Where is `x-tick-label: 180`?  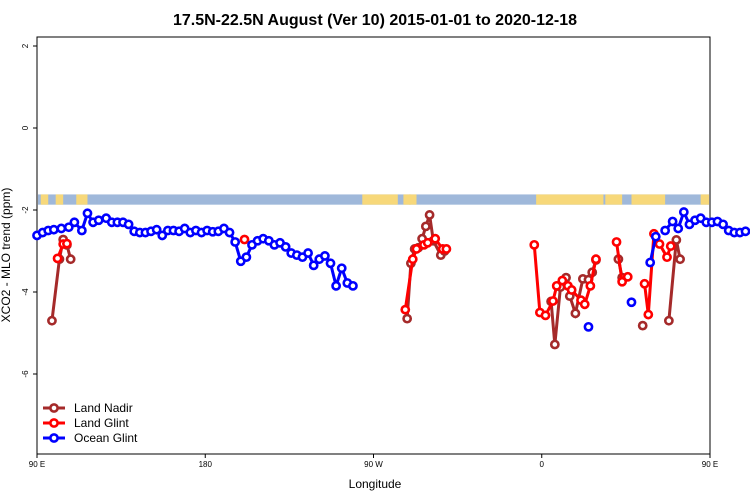
x-tick-label: 180 is located at coordinates (206, 464).